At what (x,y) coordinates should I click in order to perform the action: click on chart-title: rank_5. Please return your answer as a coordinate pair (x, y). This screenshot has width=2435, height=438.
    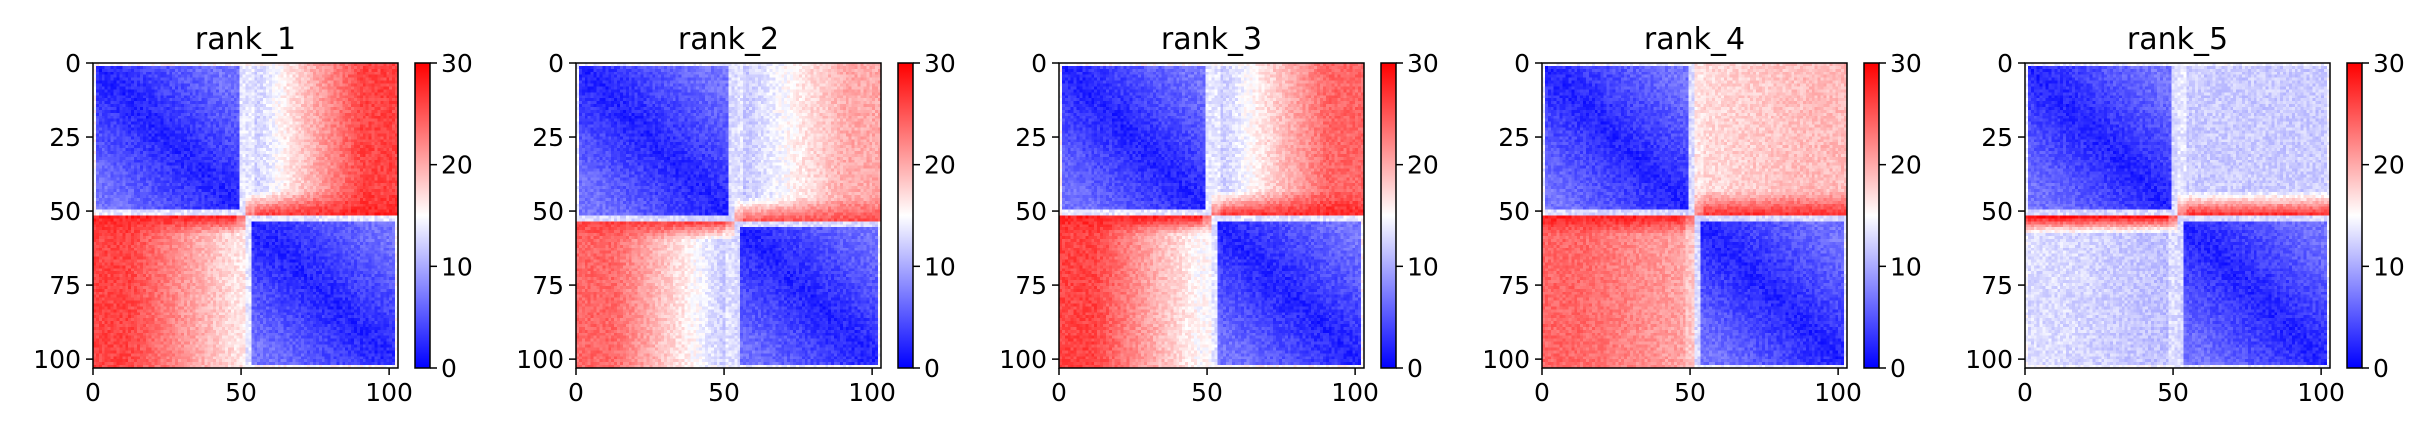
    Looking at the image, I should click on (2177, 39).